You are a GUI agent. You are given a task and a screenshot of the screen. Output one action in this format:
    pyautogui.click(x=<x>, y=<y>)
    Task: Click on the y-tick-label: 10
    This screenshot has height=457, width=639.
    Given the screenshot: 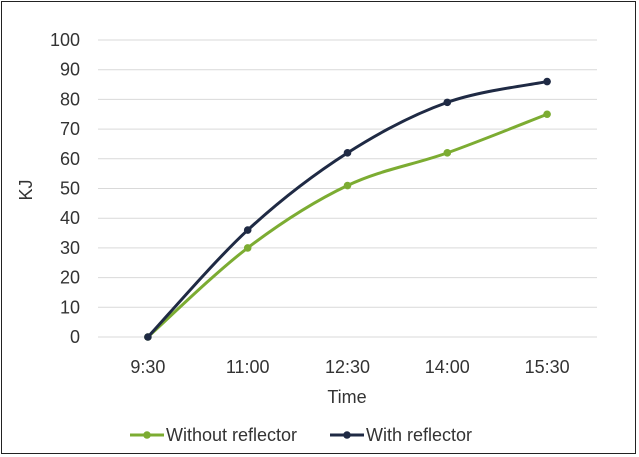 What is the action you would take?
    pyautogui.click(x=70, y=307)
    